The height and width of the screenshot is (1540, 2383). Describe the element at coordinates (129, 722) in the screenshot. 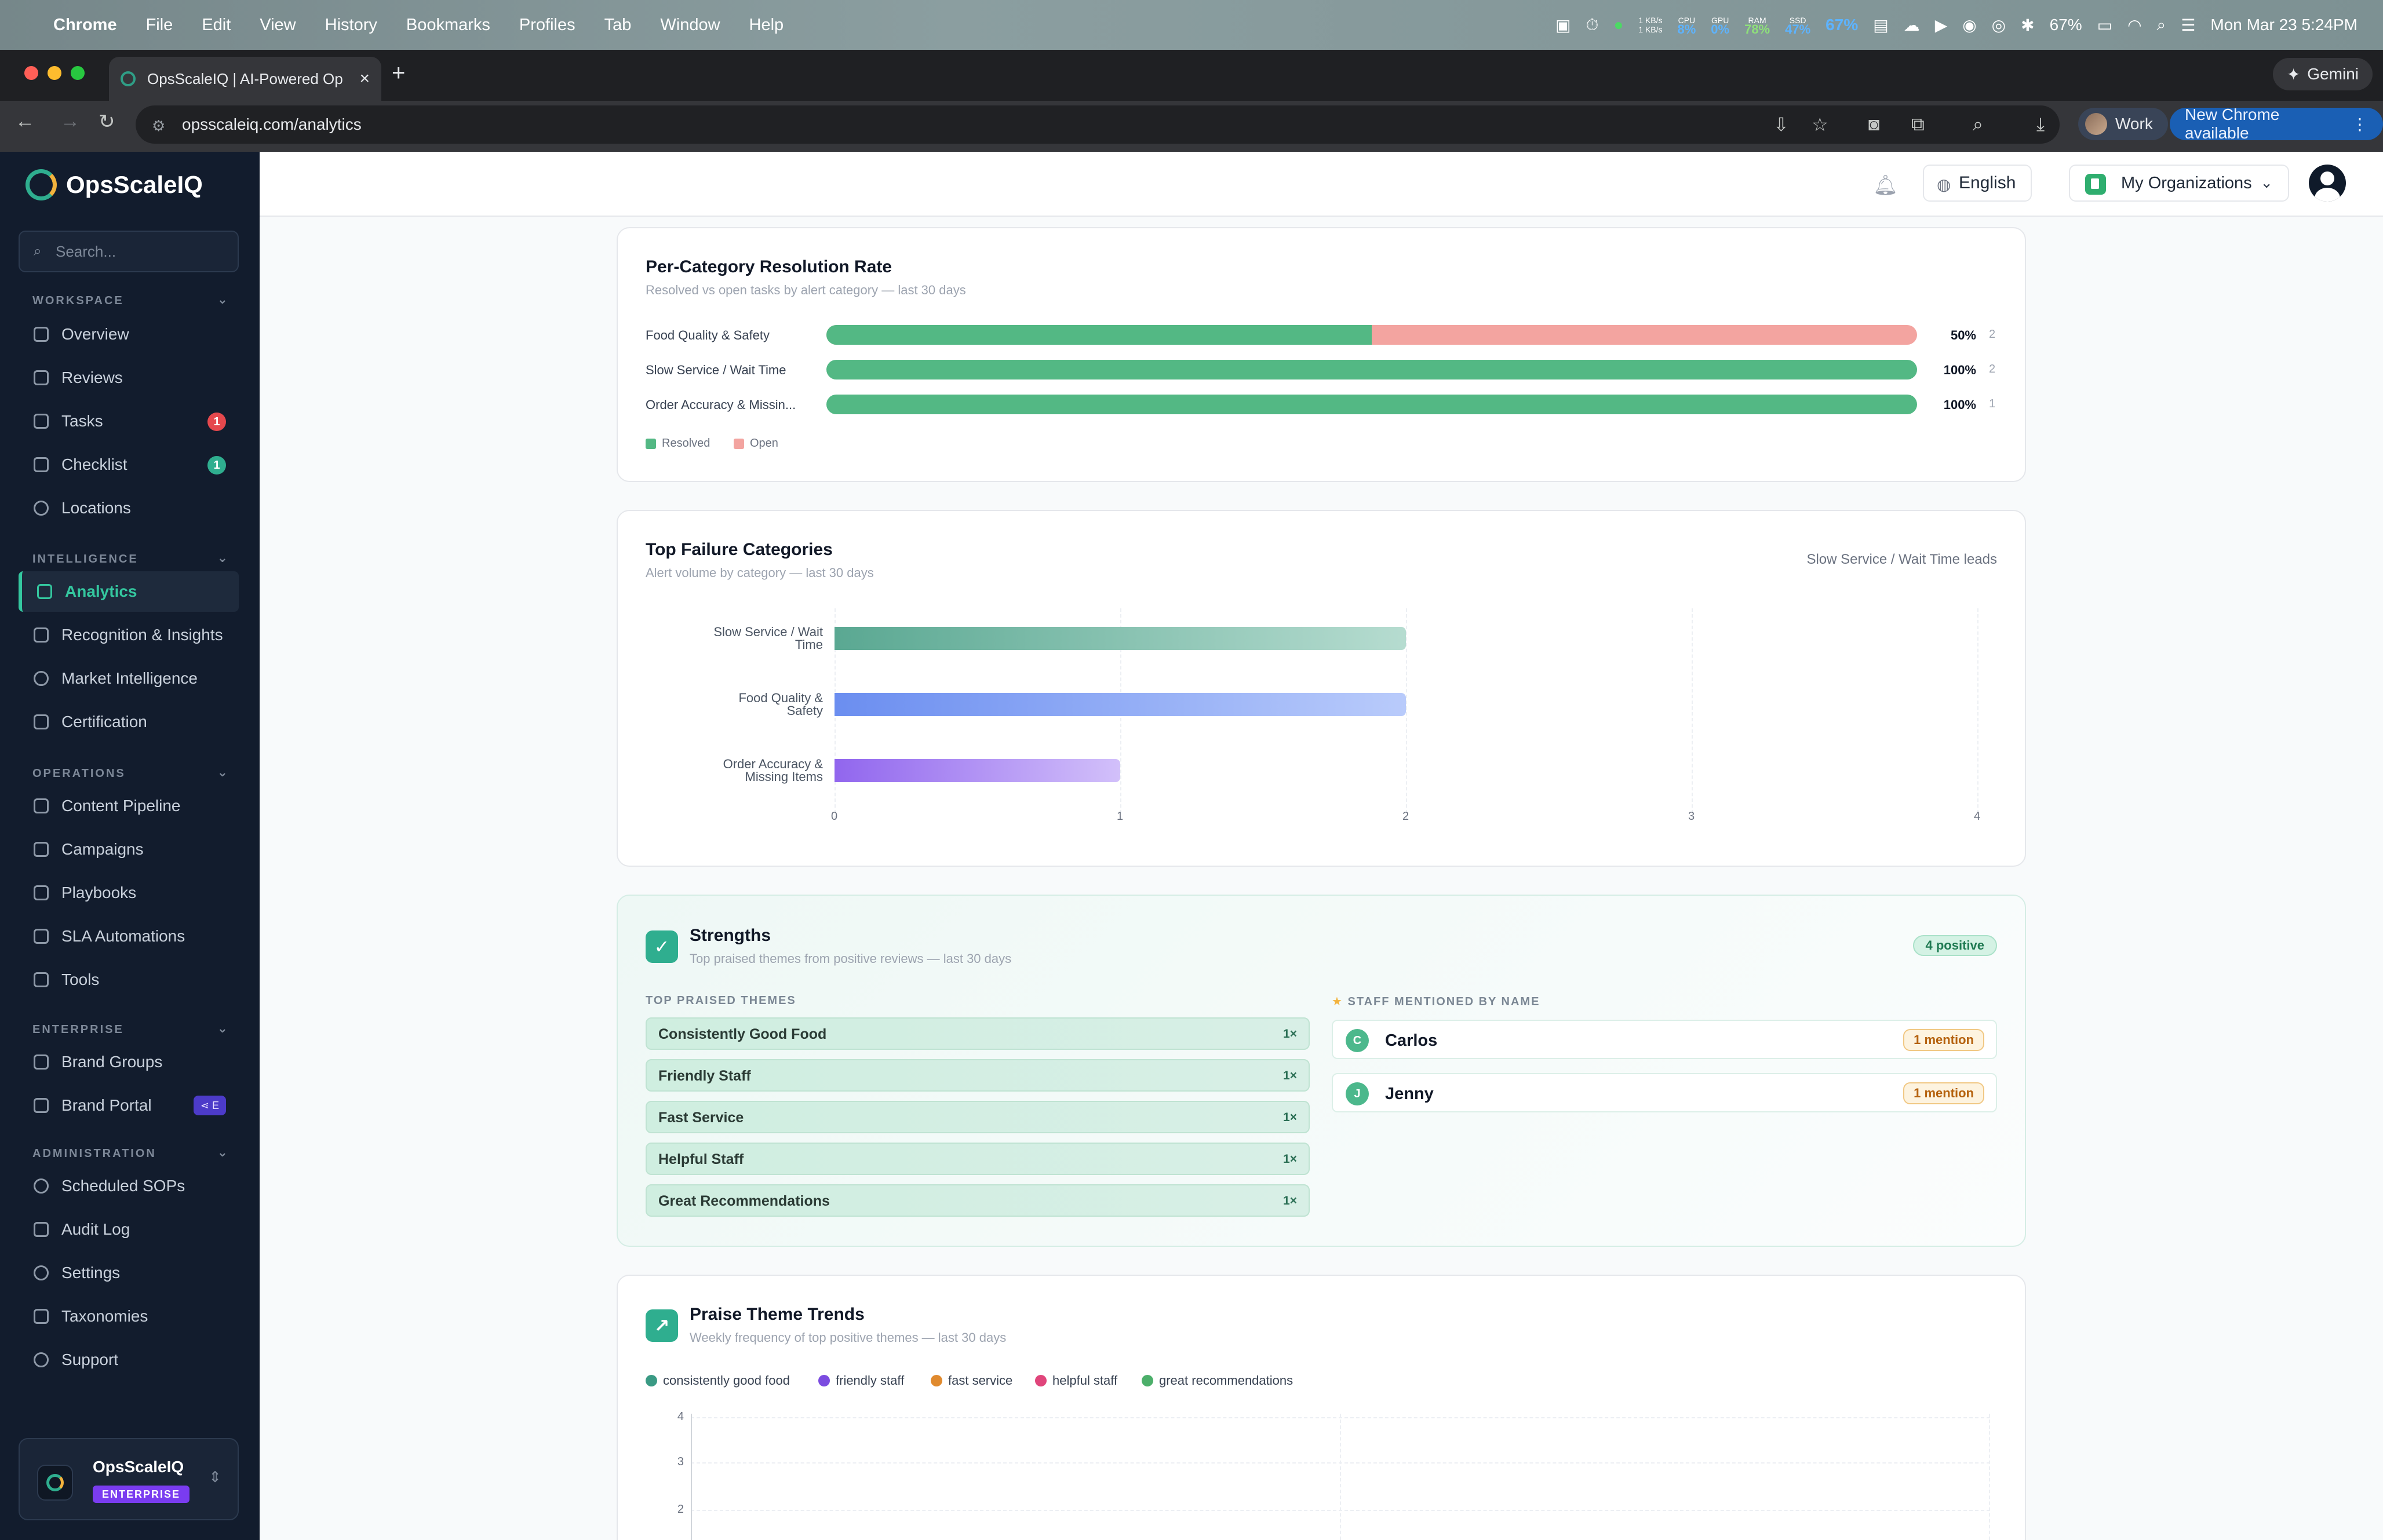

I see `sidebar-item-certification: Certification` at that location.